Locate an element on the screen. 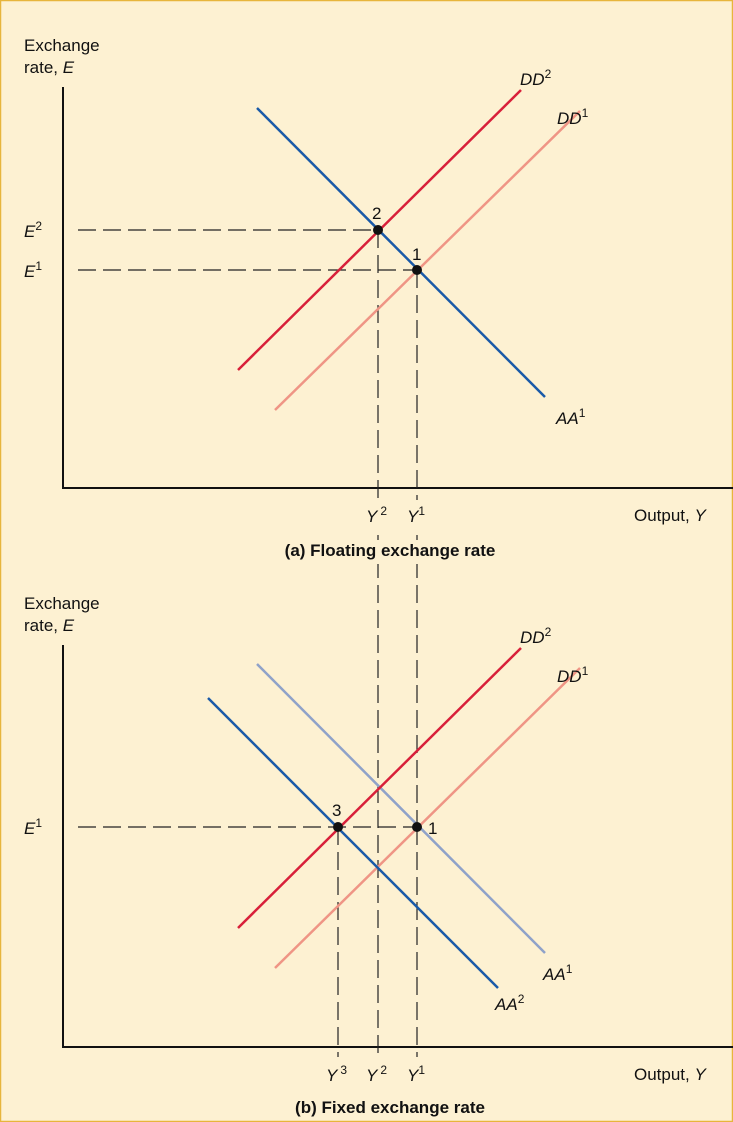 The width and height of the screenshot is (733, 1122). panel-b-aa1-label: AA1 is located at coordinates (557, 973).